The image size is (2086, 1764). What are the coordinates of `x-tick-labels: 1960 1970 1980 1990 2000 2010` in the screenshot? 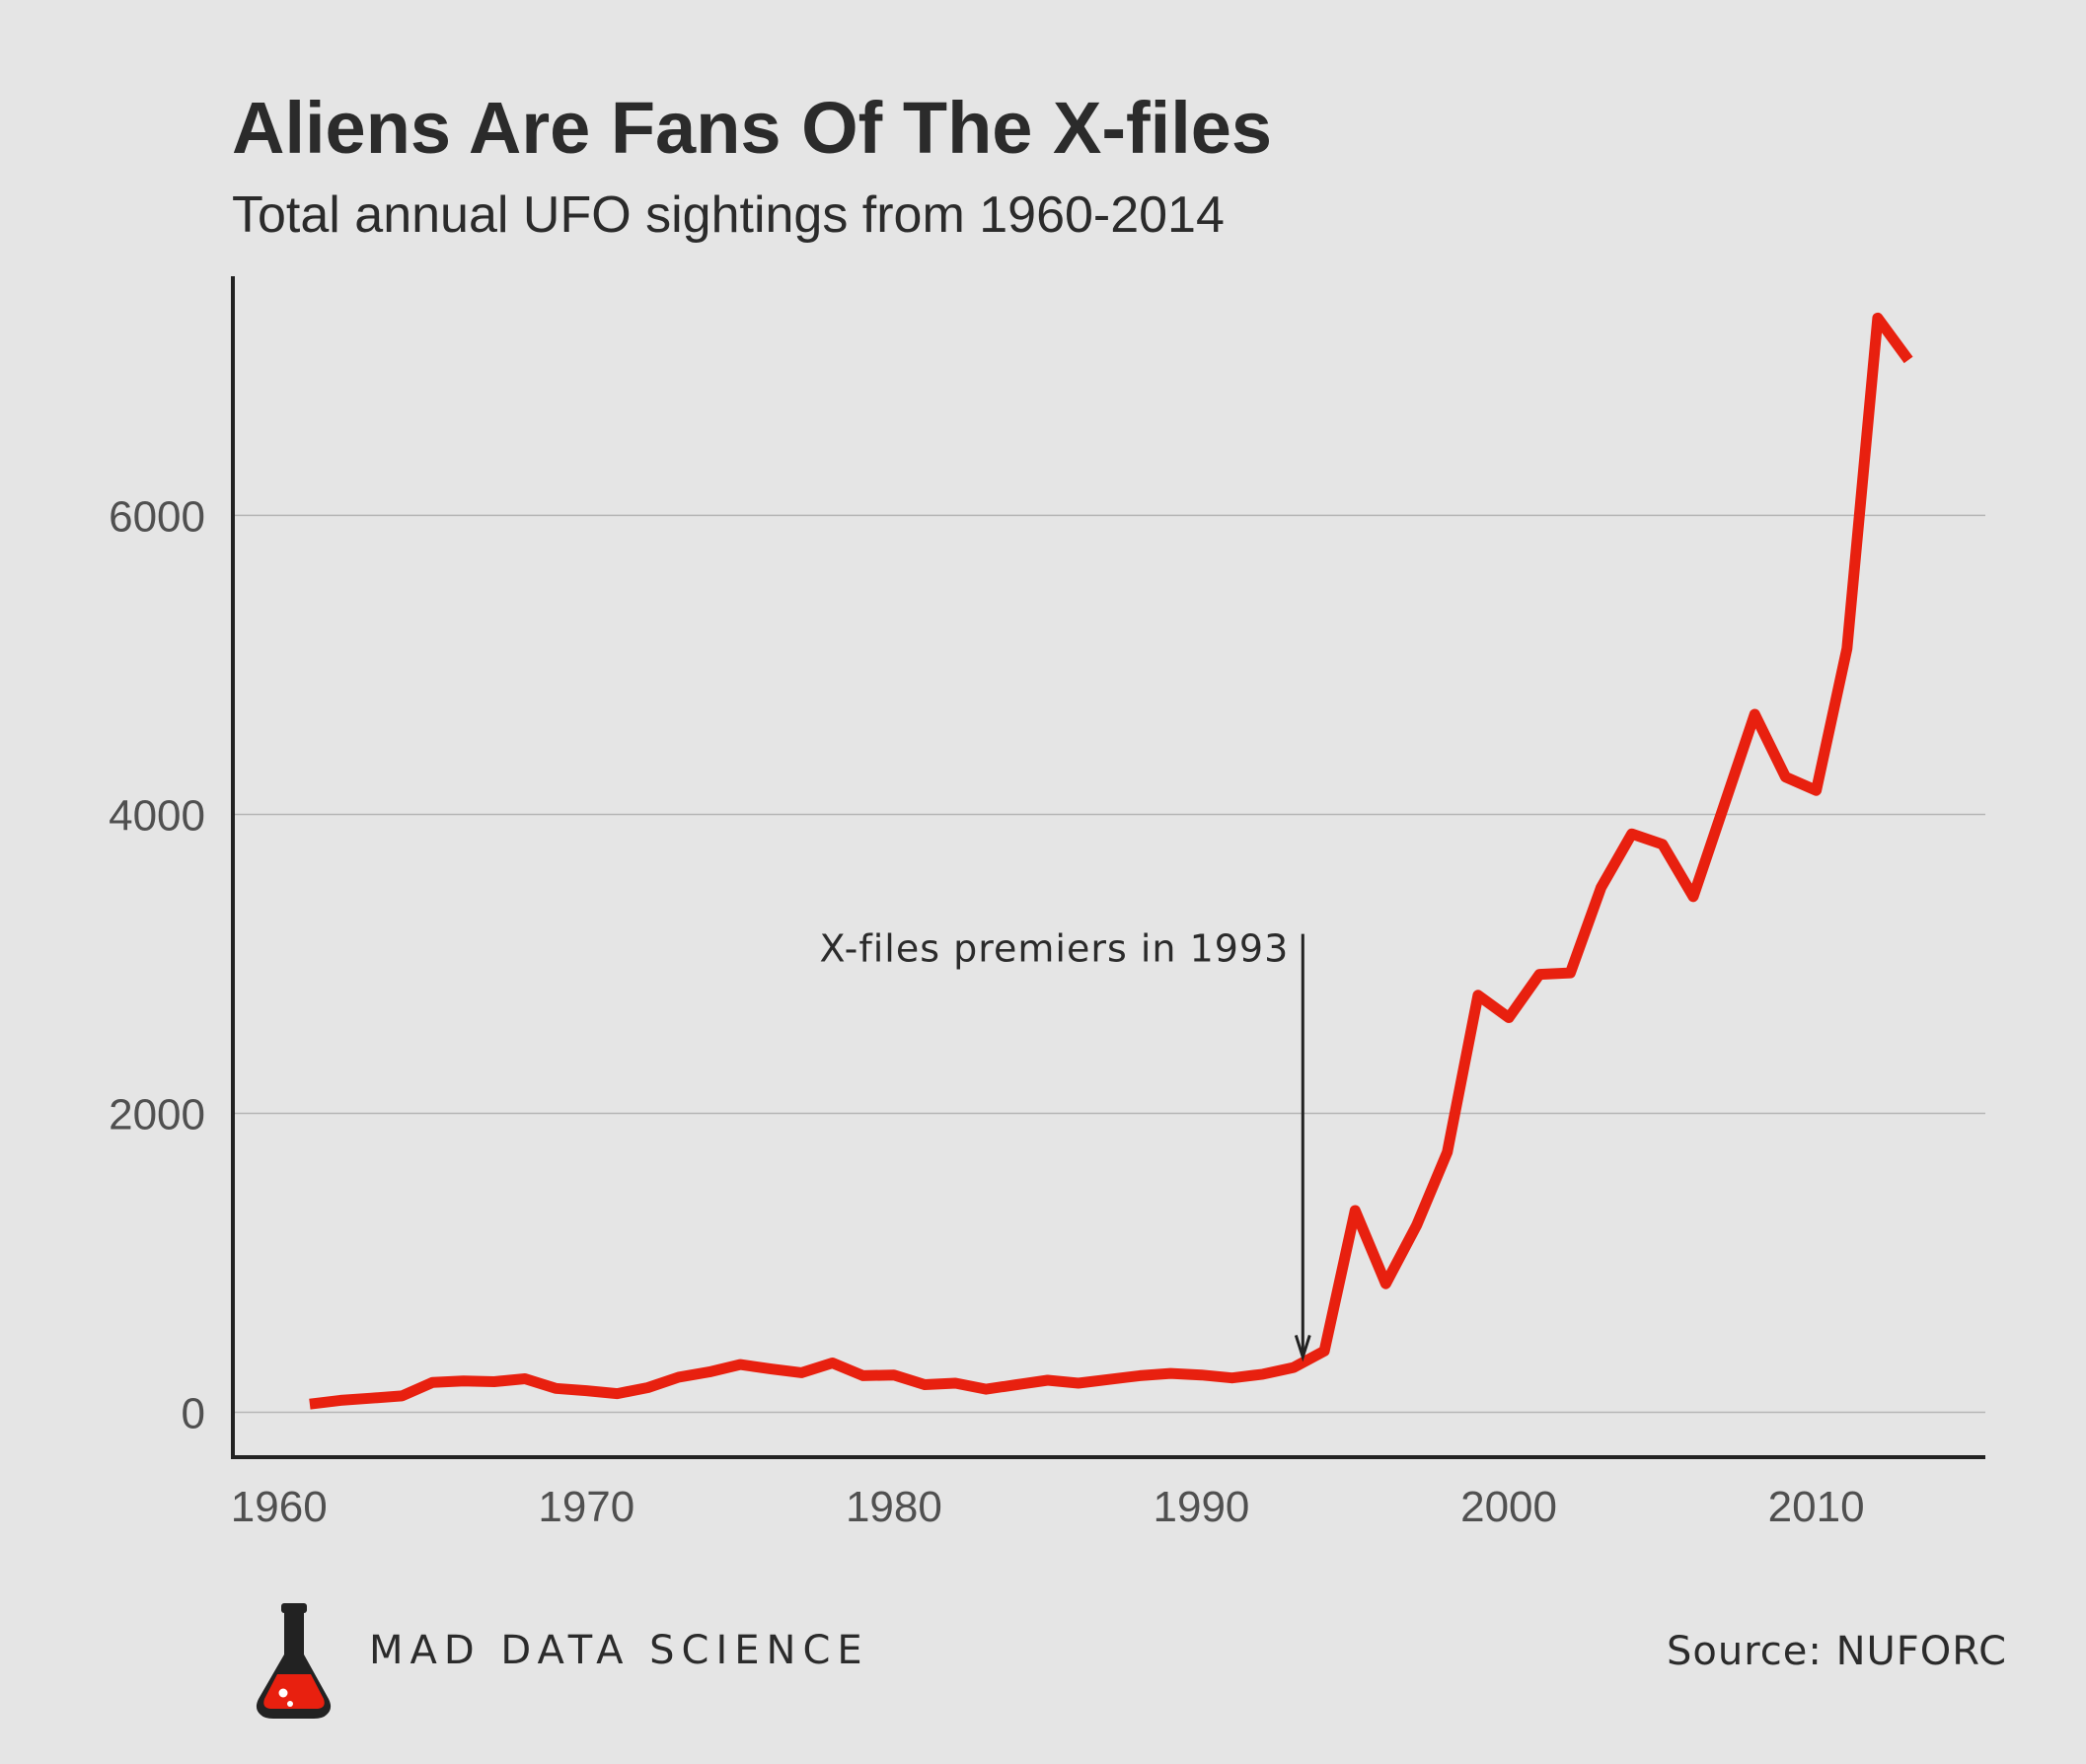 It's located at (1048, 1507).